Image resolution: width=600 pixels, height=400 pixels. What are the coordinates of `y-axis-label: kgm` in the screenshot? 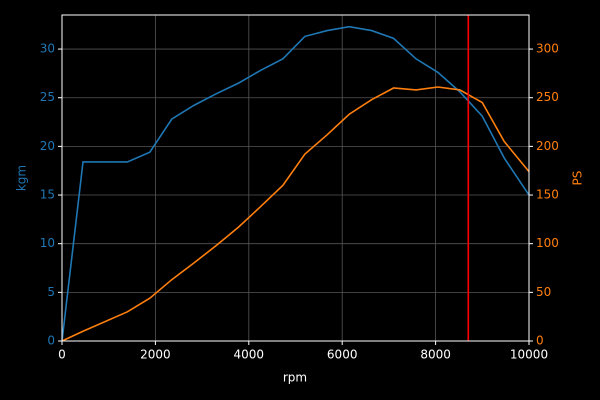 It's located at (22, 178).